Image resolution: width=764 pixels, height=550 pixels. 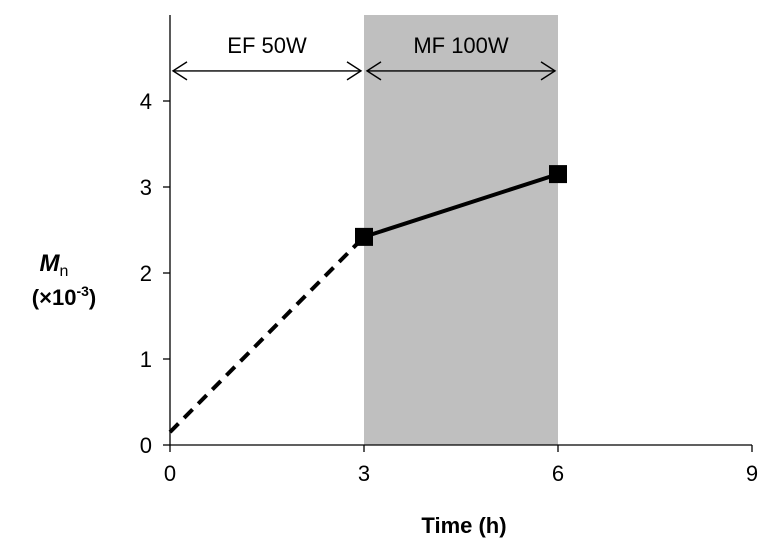 I want to click on y-axis-title-subscript: n, so click(x=64, y=271).